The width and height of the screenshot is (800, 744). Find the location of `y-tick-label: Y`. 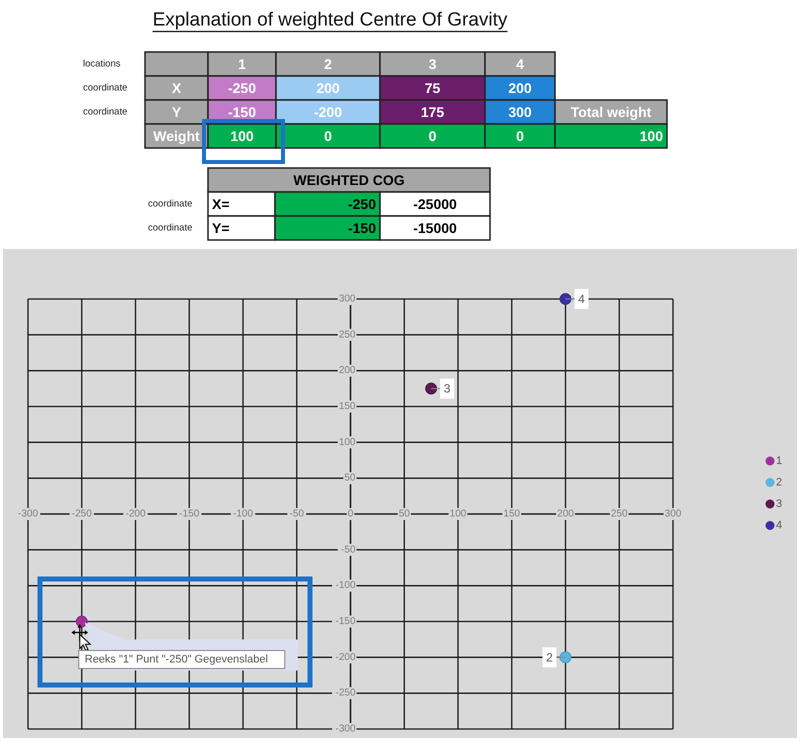

y-tick-label: Y is located at coordinates (177, 112).